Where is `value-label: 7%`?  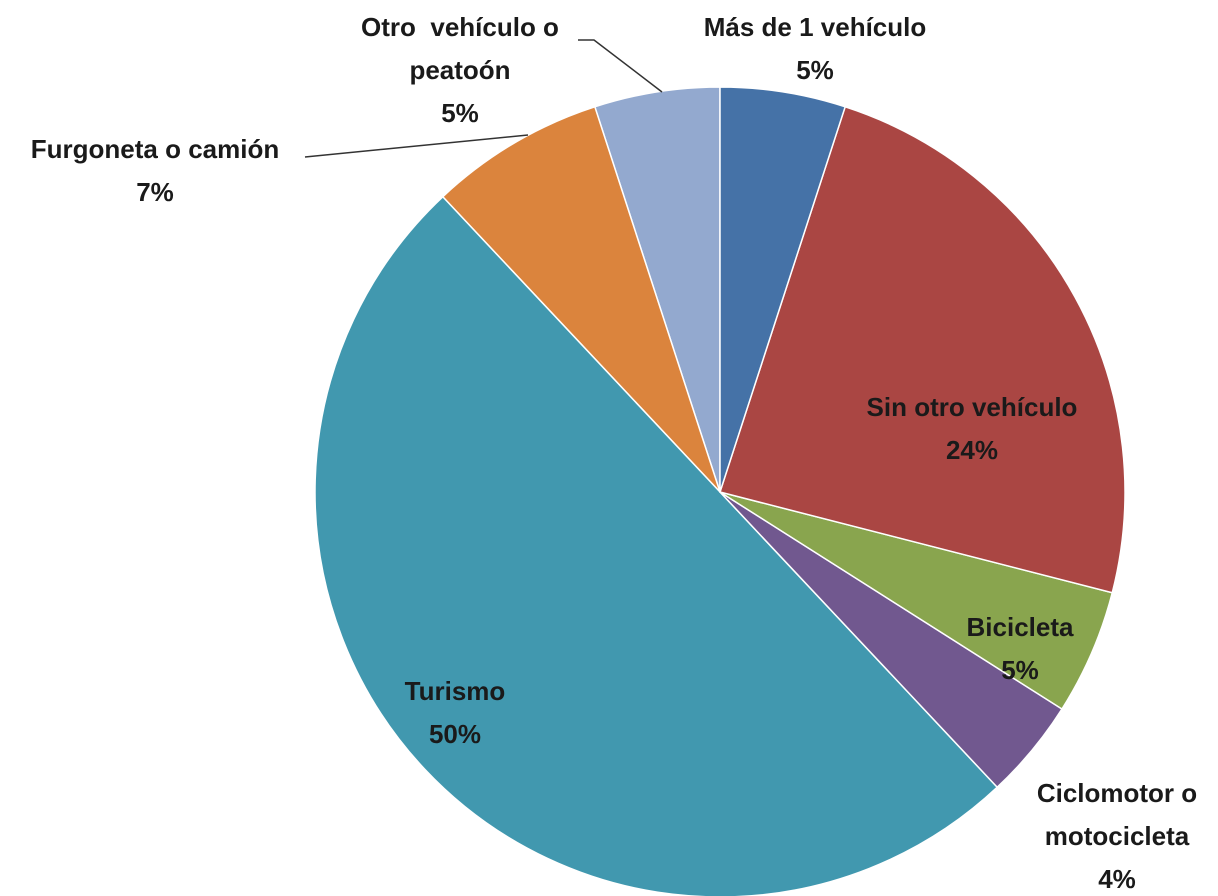 value-label: 7% is located at coordinates (155, 192).